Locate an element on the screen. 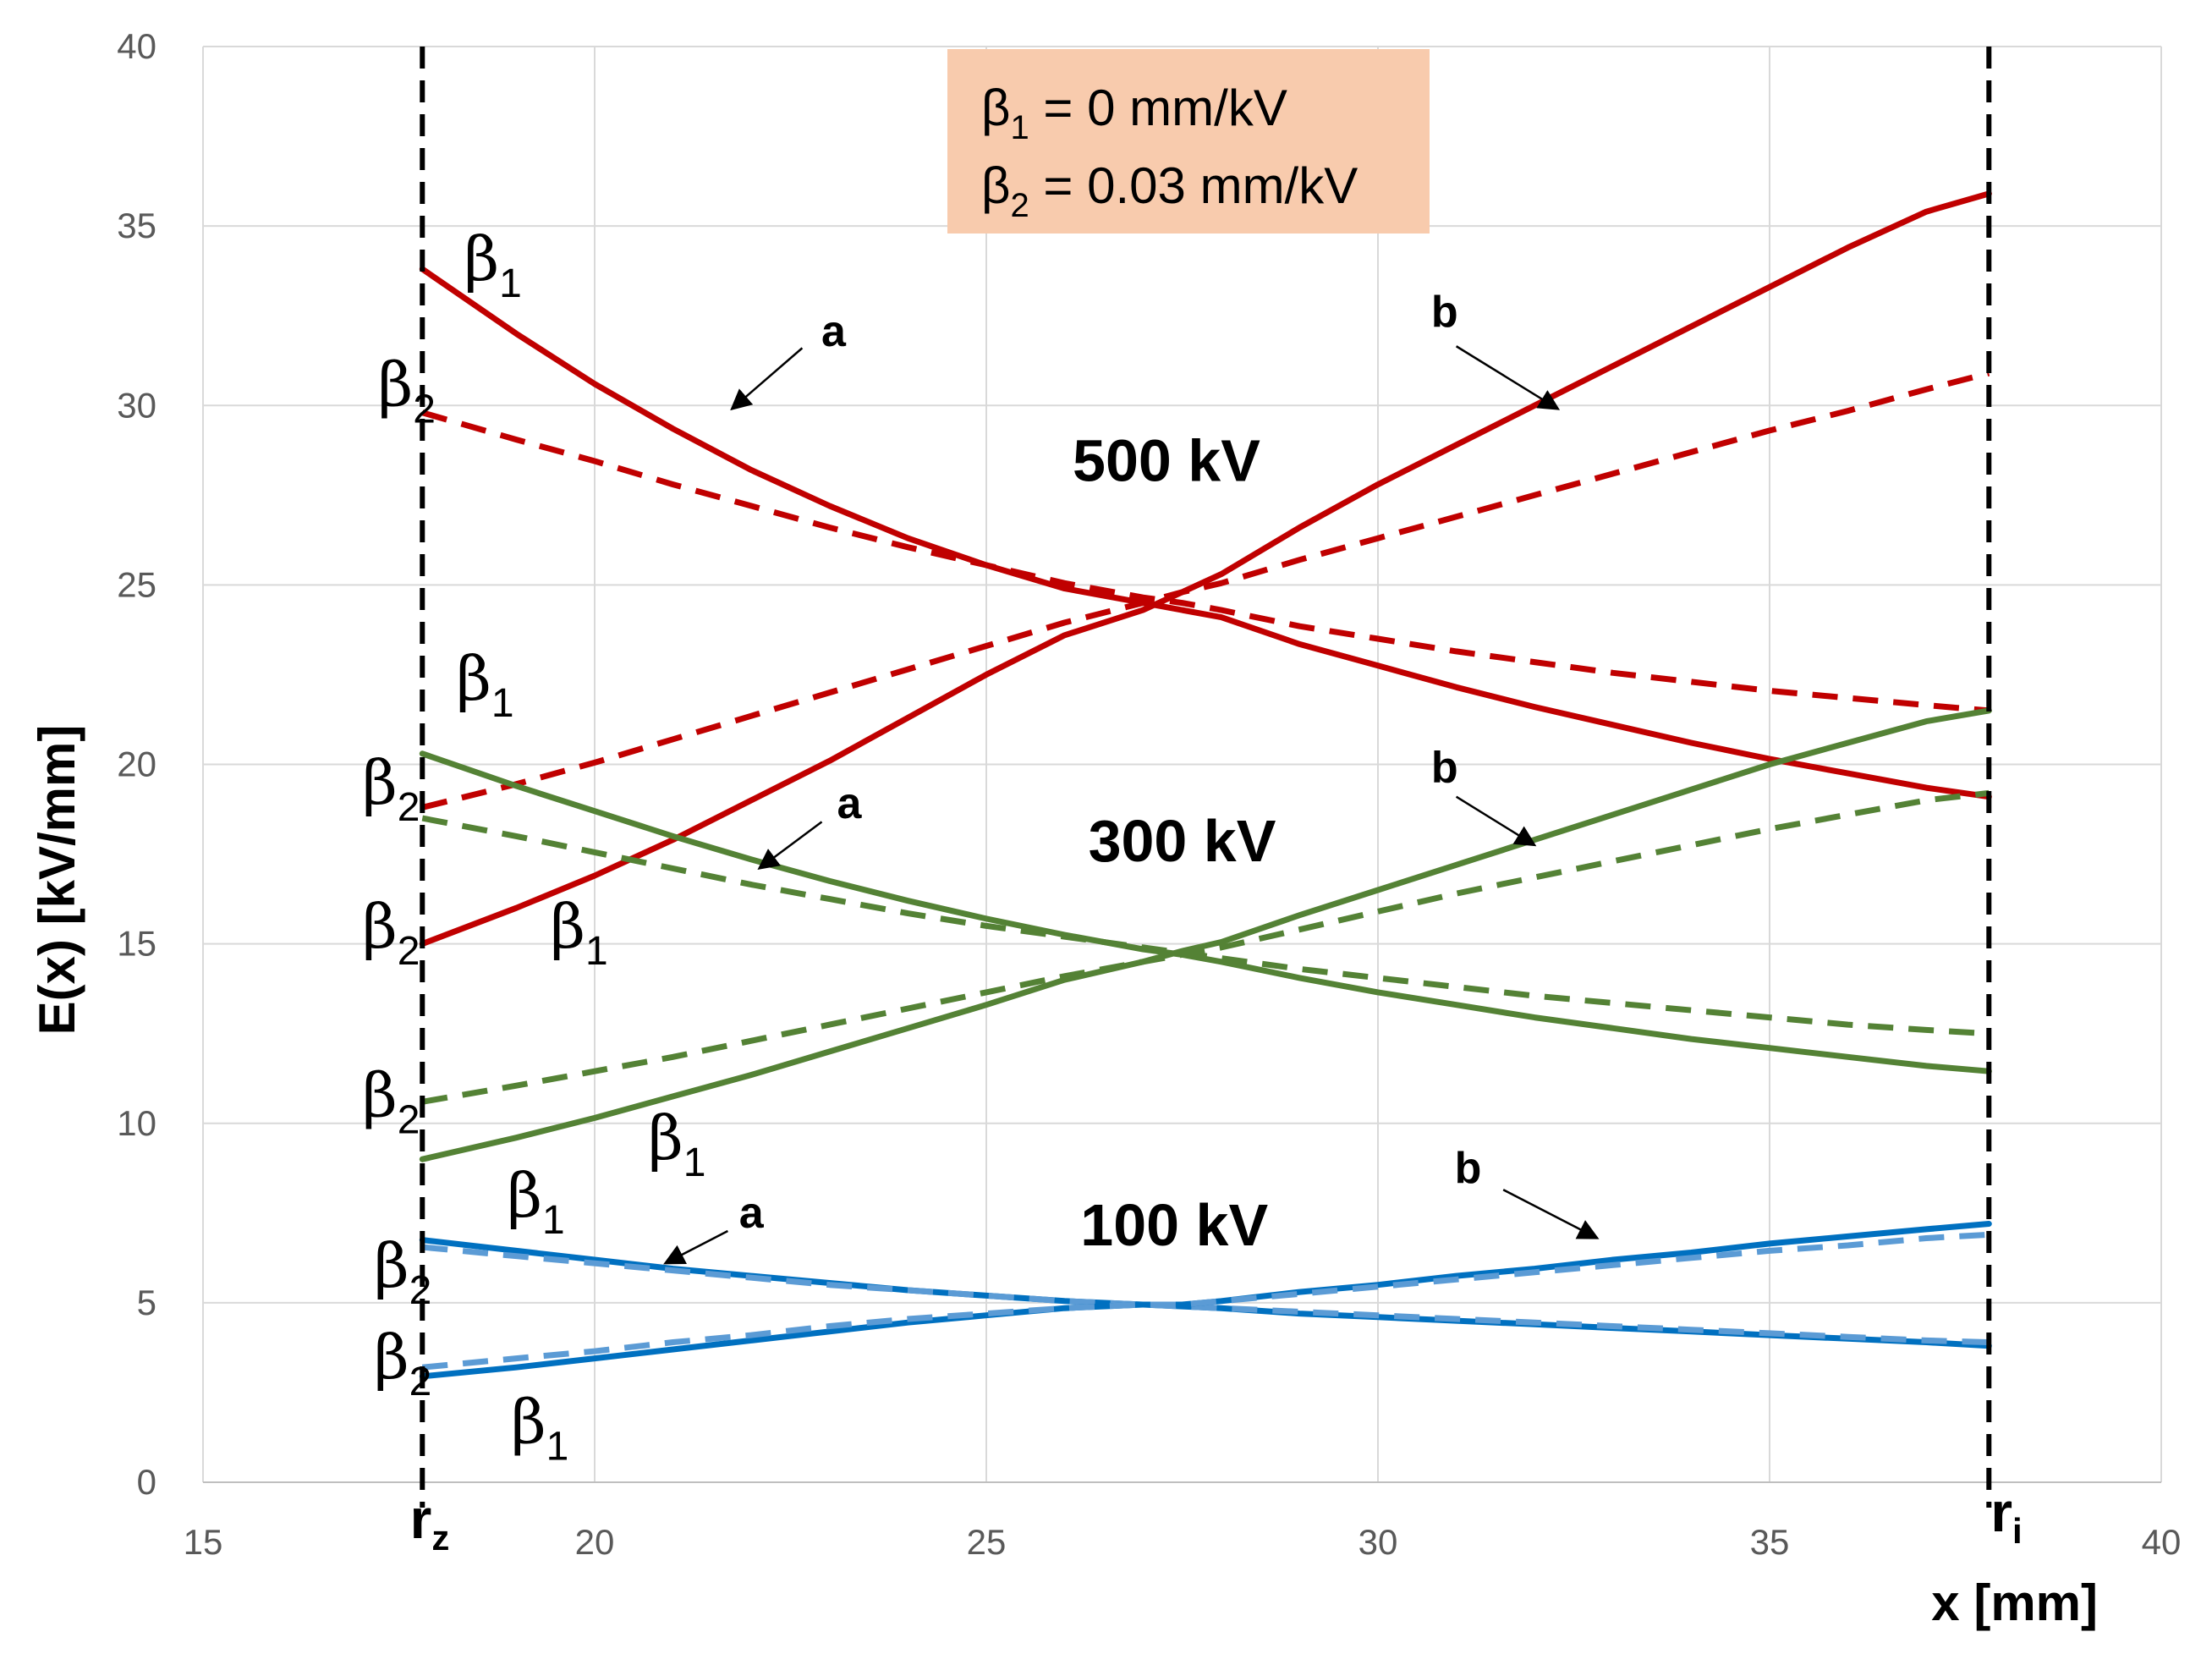  ri-label-main: r is located at coordinates (2001, 1512).